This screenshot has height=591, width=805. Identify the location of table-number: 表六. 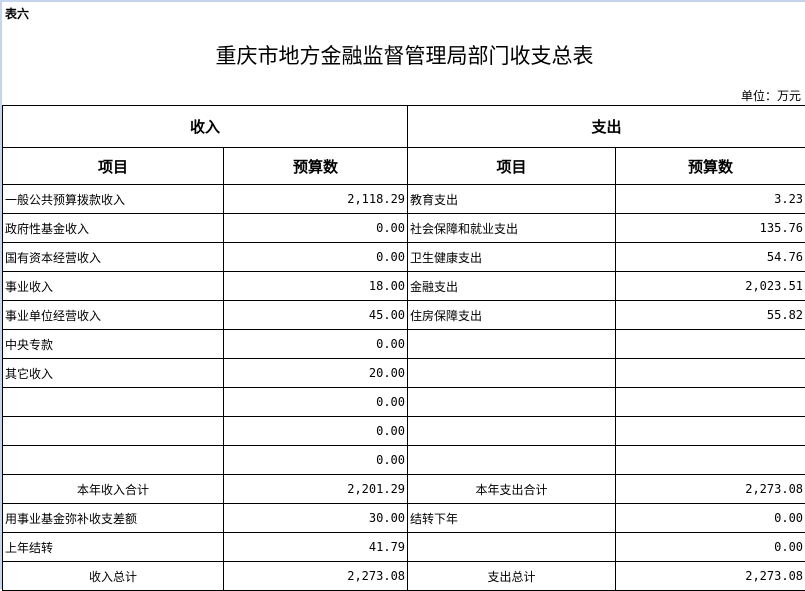
(17, 13).